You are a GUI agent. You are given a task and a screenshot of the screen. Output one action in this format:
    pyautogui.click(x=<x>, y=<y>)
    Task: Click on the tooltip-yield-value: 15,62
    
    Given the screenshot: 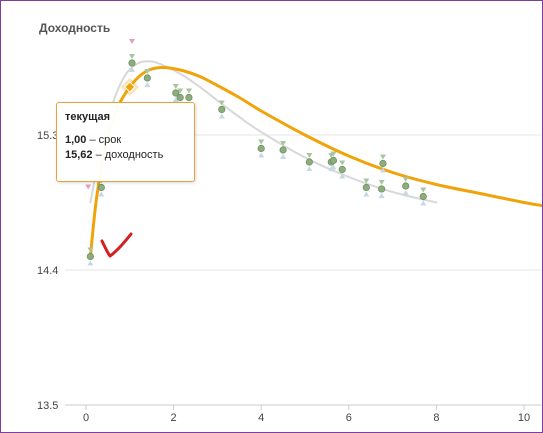 What is the action you would take?
    pyautogui.click(x=79, y=155)
    